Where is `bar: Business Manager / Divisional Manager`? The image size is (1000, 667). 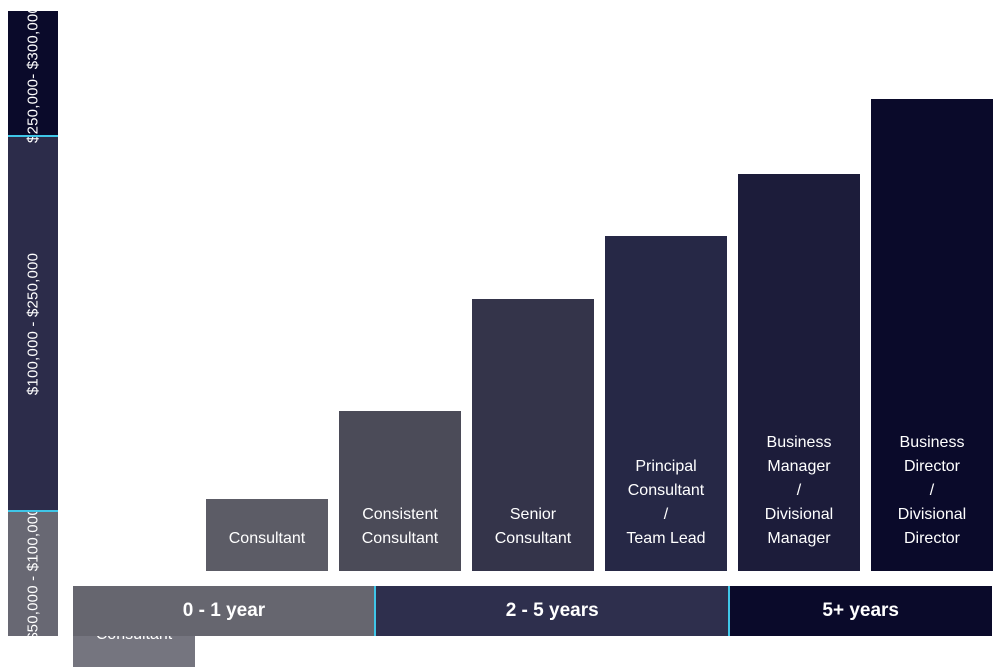 bar: Business Manager / Divisional Manager is located at coordinates (799, 372).